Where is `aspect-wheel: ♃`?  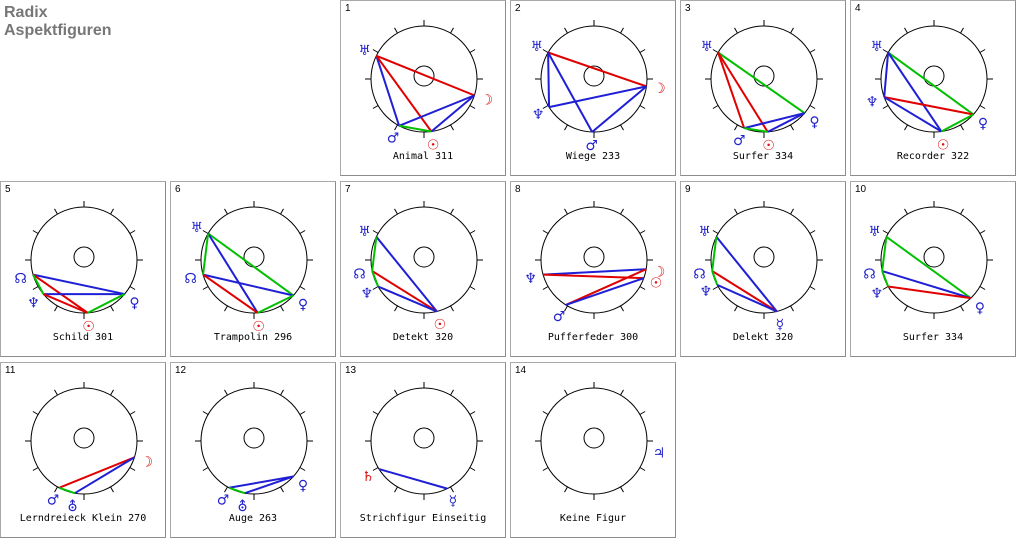
aspect-wheel: ♃ is located at coordinates (600, 441).